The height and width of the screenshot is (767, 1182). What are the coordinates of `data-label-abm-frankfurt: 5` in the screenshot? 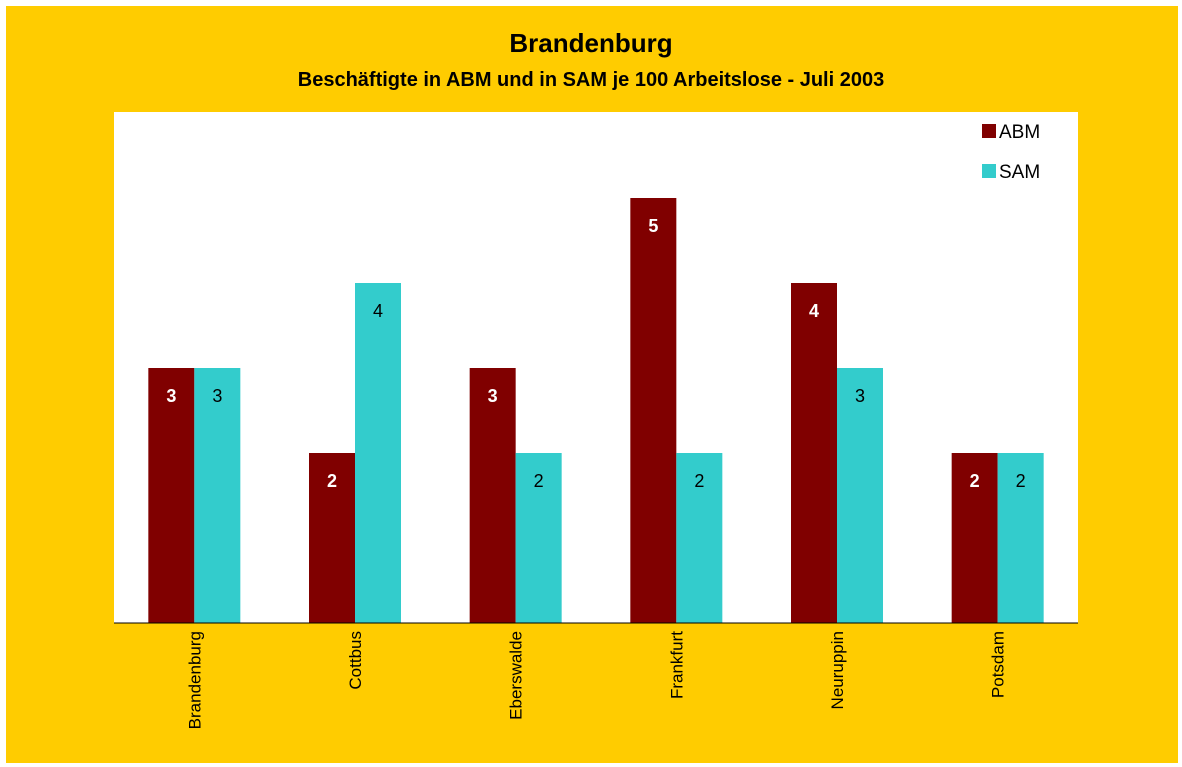 It's located at (653, 226).